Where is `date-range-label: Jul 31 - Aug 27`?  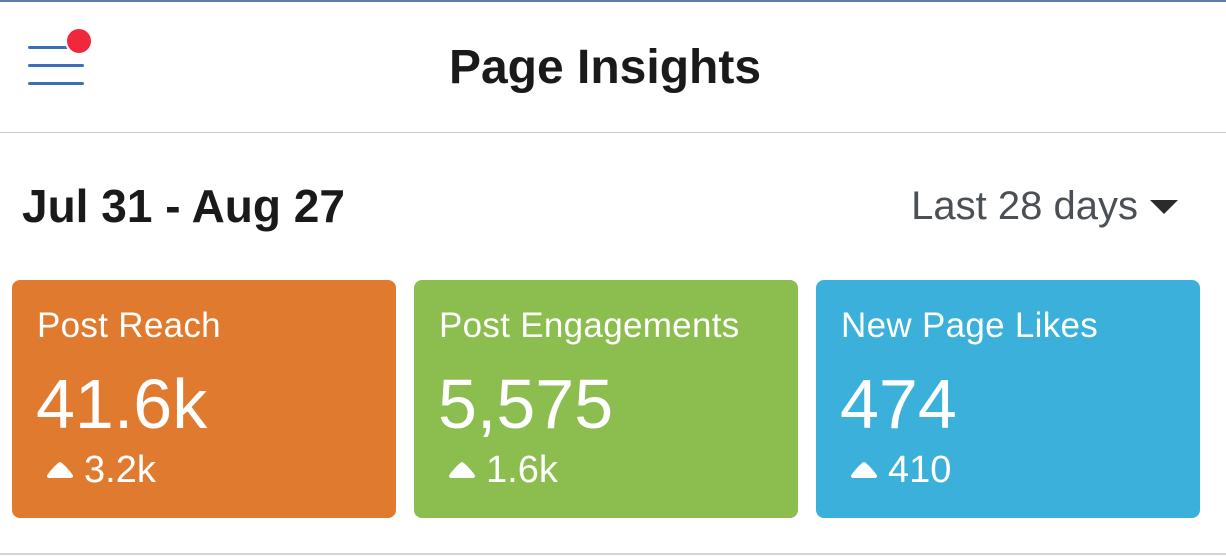
date-range-label: Jul 31 - Aug 27 is located at coordinates (183, 206).